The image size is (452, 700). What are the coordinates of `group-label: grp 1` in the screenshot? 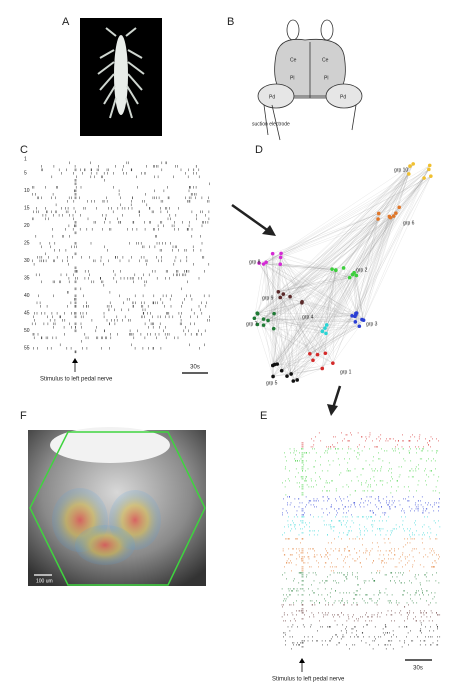 It's located at (346, 372).